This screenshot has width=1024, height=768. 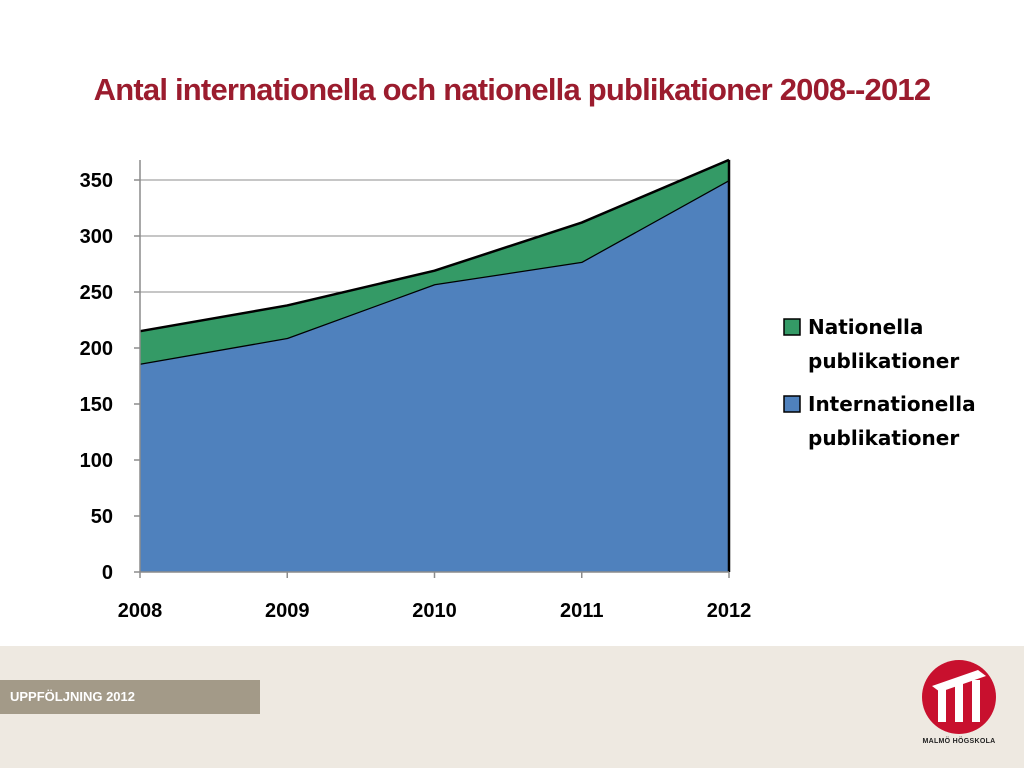 What do you see at coordinates (140, 611) in the screenshot?
I see `x-tick-label: 2008` at bounding box center [140, 611].